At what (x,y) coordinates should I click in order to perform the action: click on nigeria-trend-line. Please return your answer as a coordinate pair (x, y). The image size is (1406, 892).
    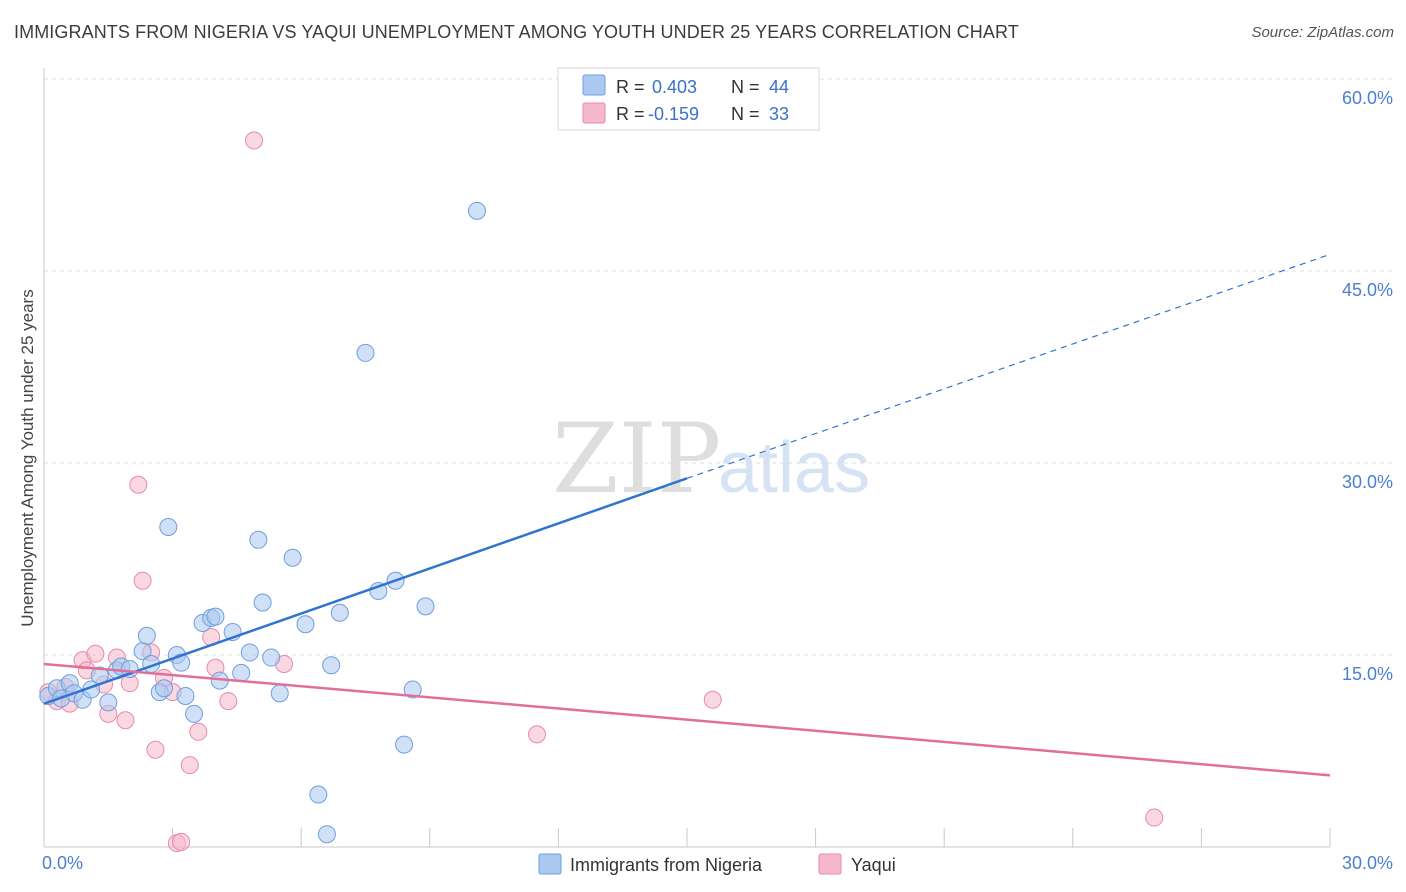
    Looking at the image, I should click on (365, 591).